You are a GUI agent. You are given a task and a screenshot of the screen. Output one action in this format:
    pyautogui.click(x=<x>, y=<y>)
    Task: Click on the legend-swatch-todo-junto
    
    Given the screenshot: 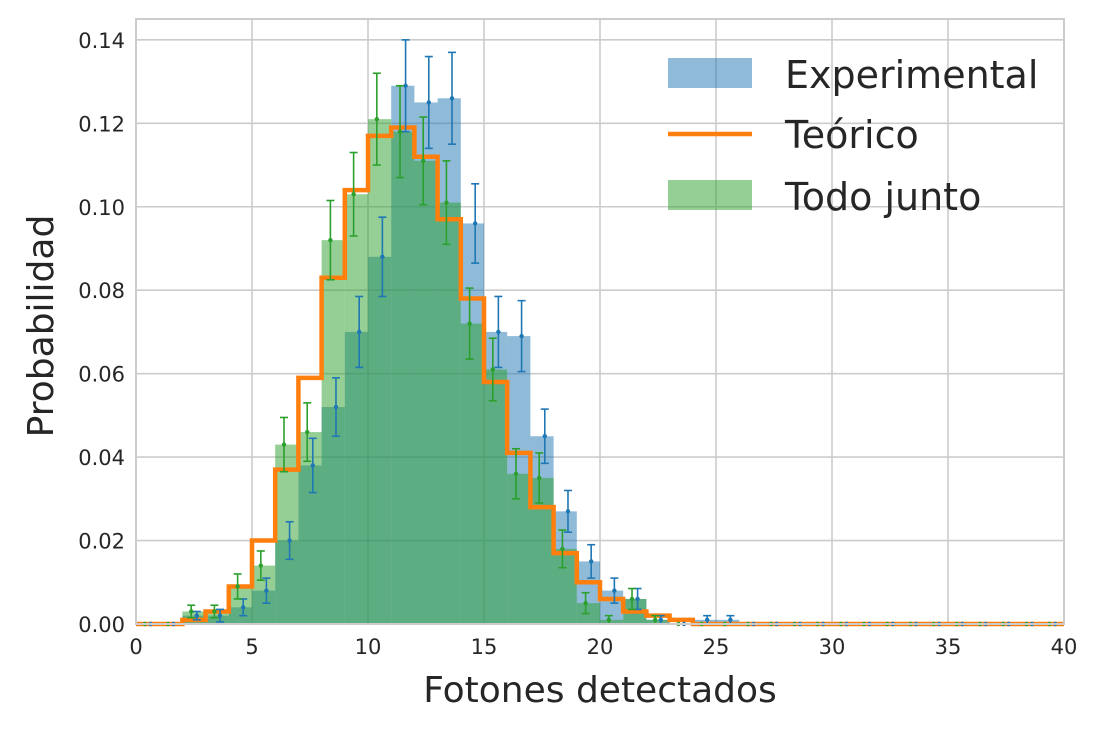 What is the action you would take?
    pyautogui.click(x=710, y=195)
    